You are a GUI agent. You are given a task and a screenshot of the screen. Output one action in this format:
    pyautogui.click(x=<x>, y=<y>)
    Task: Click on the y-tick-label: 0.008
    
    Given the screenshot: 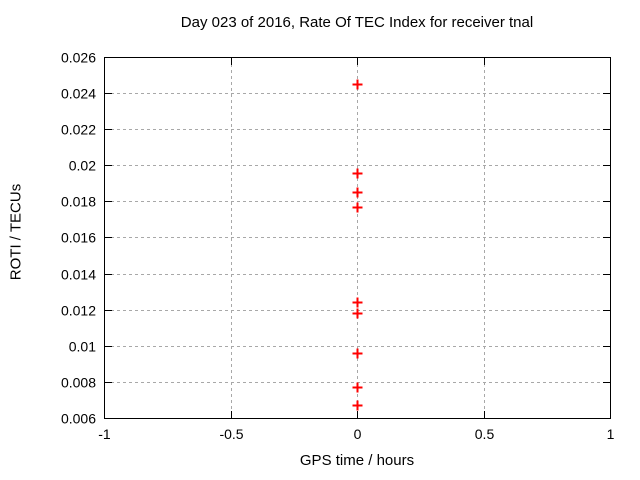 What is the action you would take?
    pyautogui.click(x=78, y=383)
    